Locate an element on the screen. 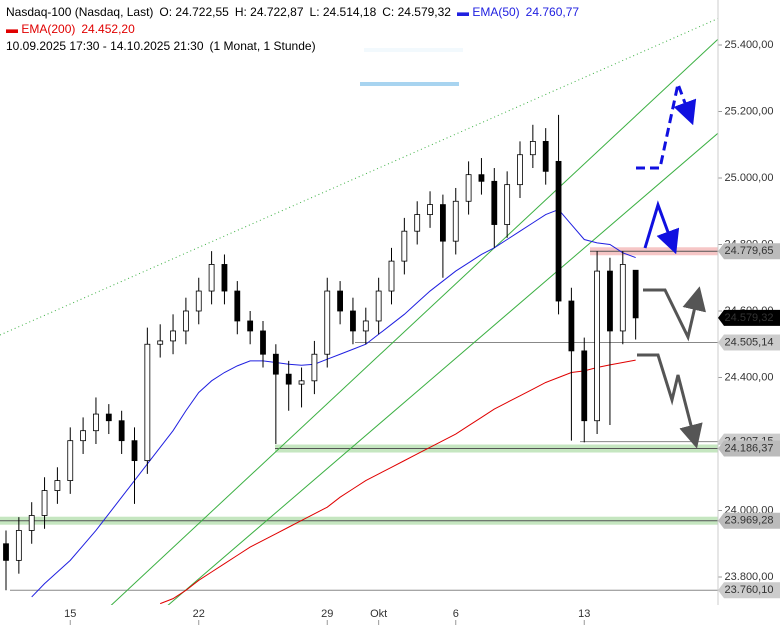 The height and width of the screenshot is (625, 780). legend-value: 24.760,77 is located at coordinates (552, 12).